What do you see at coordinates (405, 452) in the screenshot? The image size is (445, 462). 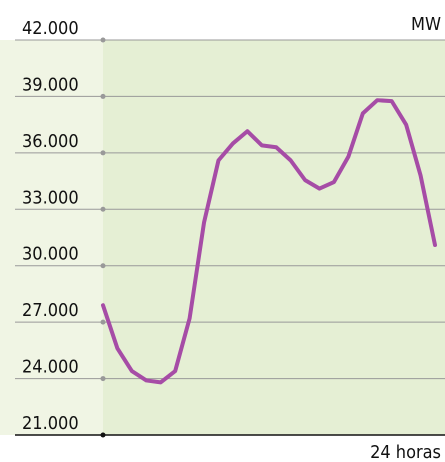 I see `x-axis-label: 24 horas` at bounding box center [405, 452].